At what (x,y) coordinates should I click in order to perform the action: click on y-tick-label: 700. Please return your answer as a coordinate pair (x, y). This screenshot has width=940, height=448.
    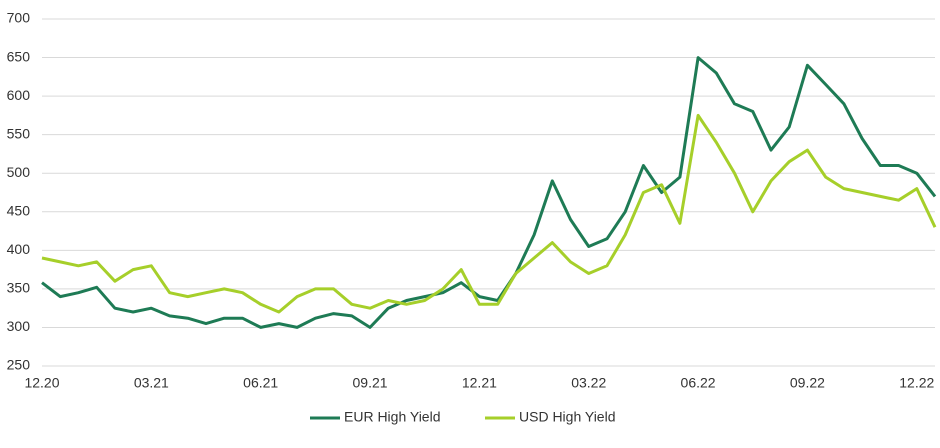
    Looking at the image, I should click on (19, 18).